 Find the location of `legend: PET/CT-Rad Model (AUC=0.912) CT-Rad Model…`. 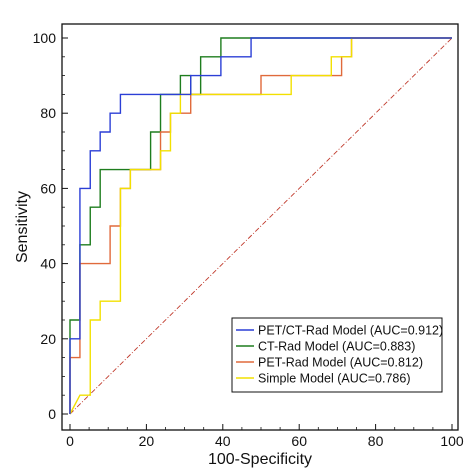

legend: PET/CT-Rad Model (AUC=0.912) CT-Rad Model… is located at coordinates (337, 355).